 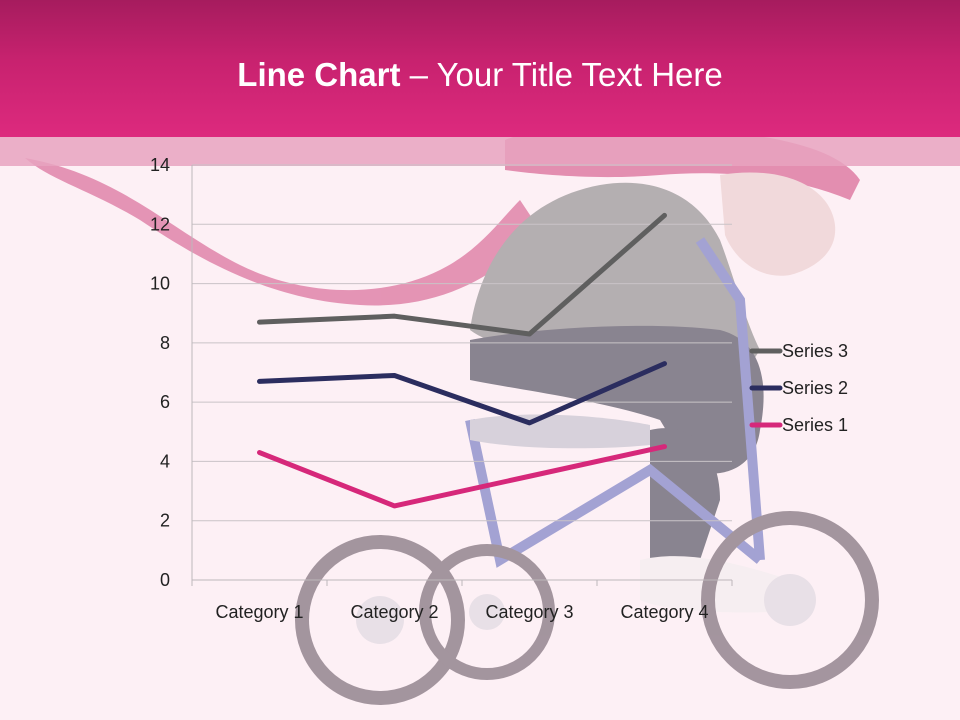 I want to click on x-tick-label: Category 2, so click(x=394, y=612).